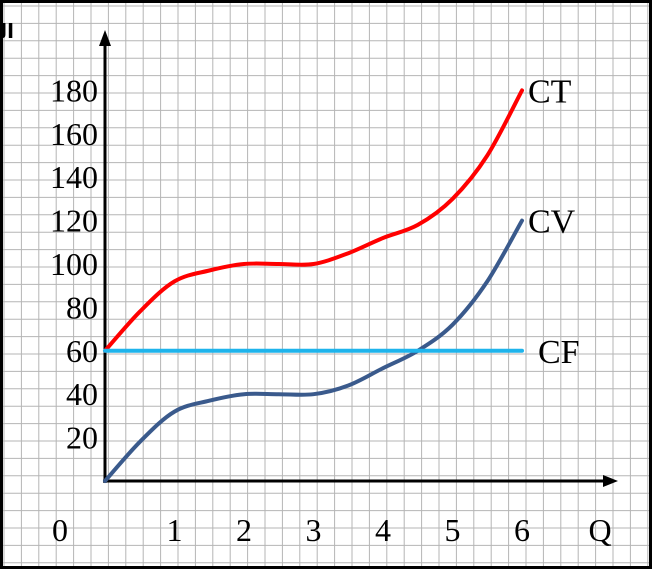  I want to click on y-tick-label: 160, so click(74, 134).